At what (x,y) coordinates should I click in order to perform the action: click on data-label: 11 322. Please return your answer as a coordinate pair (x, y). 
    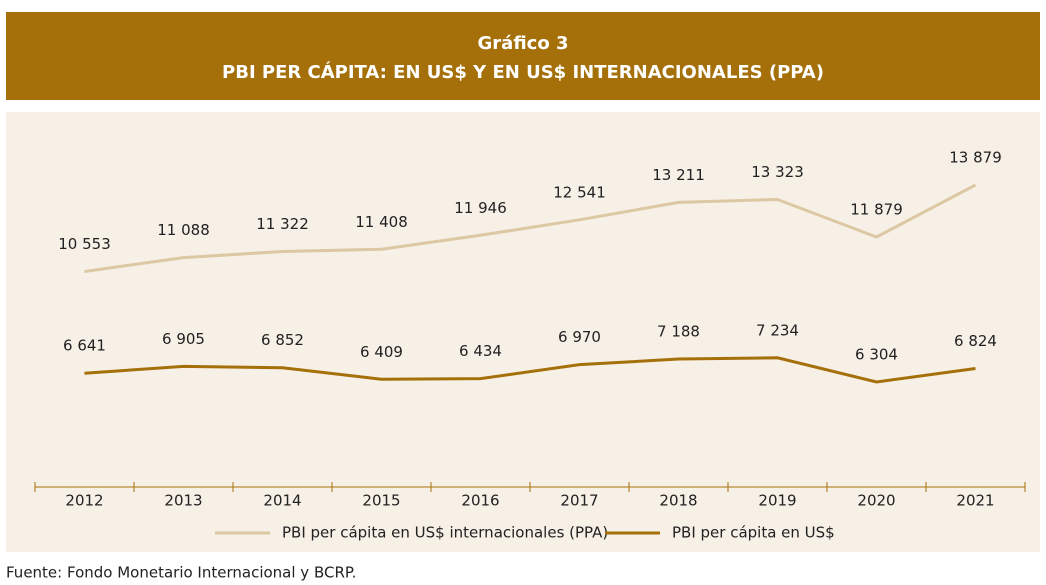
    Looking at the image, I should click on (282, 224).